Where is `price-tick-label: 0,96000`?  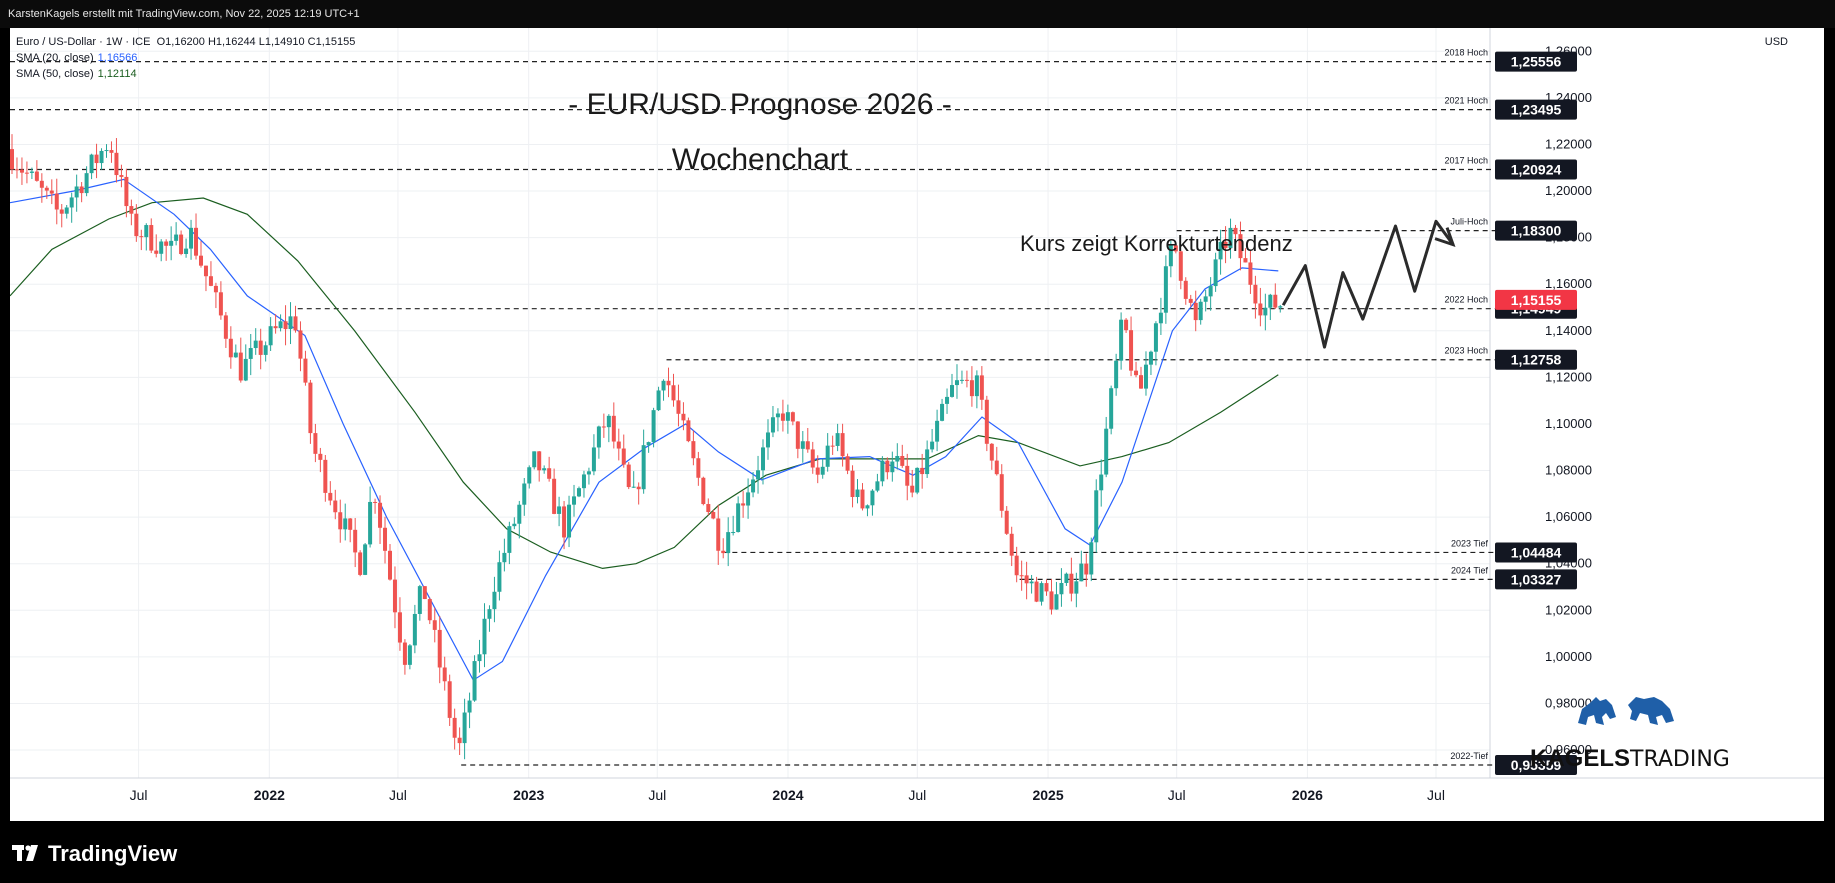
price-tick-label: 0,96000 is located at coordinates (1568, 749).